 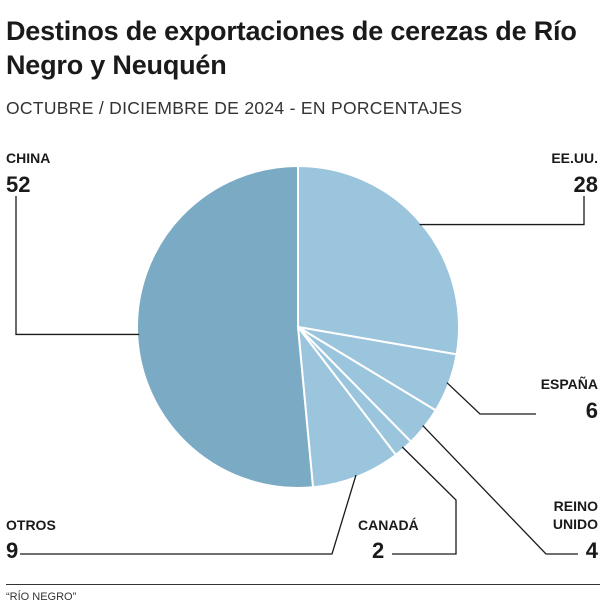 I want to click on label-value-espana: 6, so click(x=591, y=410).